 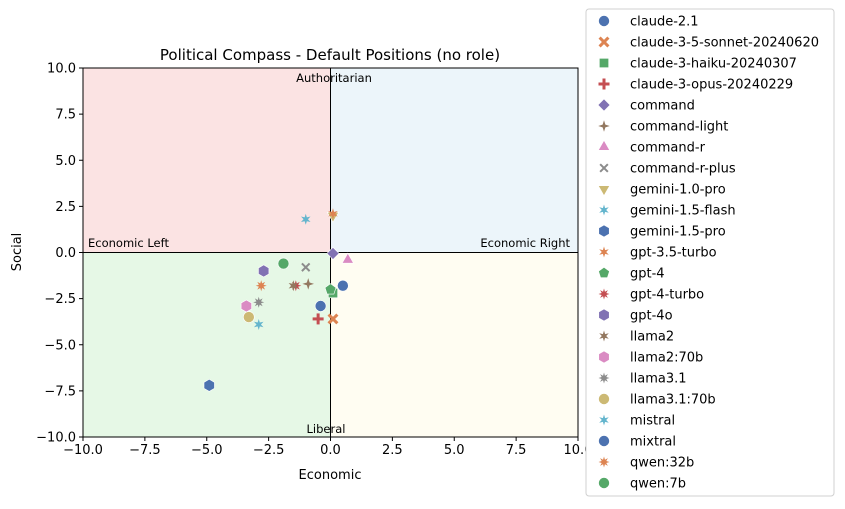 I want to click on legend-item: gemini-1.5-pro, so click(x=662, y=232).